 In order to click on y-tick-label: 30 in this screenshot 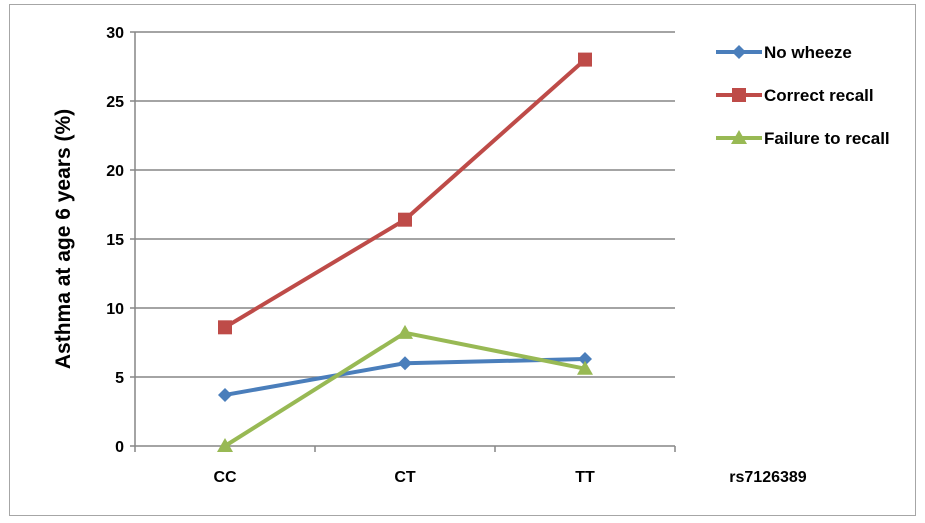, I will do `click(115, 33)`.